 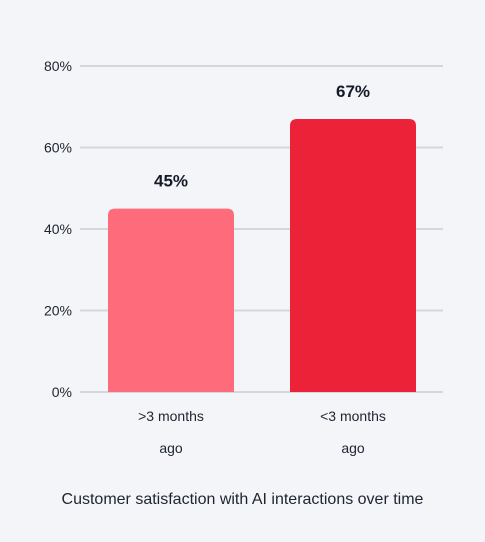 I want to click on y-axis-ticks: 0% 20% 40% 60% 80%, so click(x=58, y=229).